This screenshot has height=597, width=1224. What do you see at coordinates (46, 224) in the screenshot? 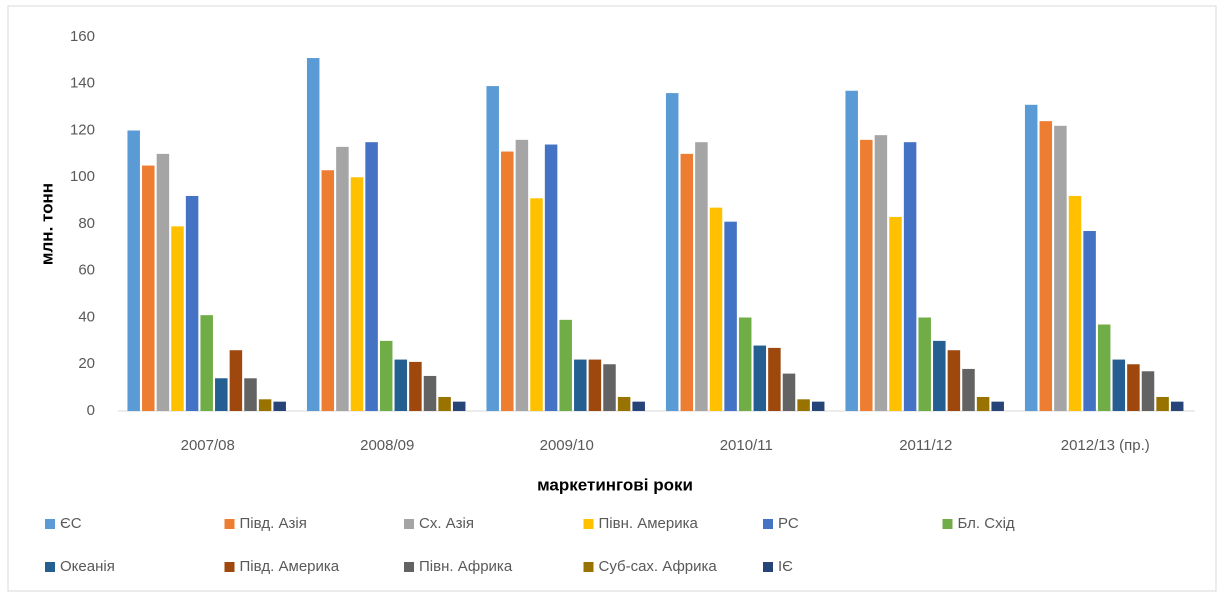
I see `y-axis-title: млн. тонн` at bounding box center [46, 224].